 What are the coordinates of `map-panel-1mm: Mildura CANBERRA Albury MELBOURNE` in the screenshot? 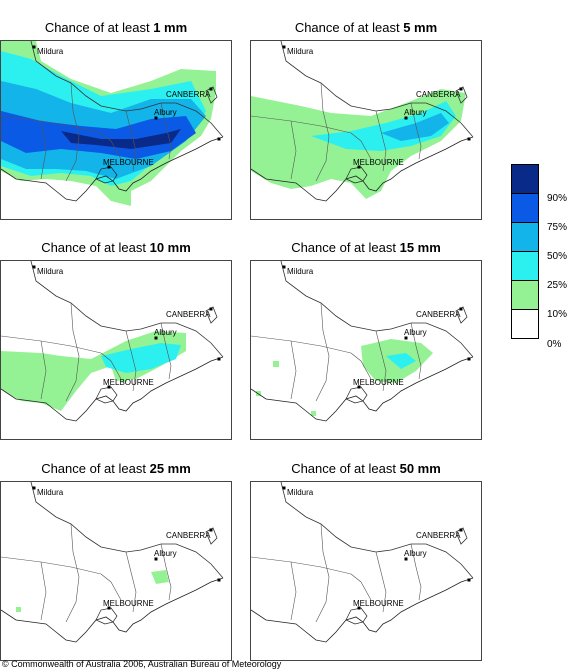 It's located at (116, 130).